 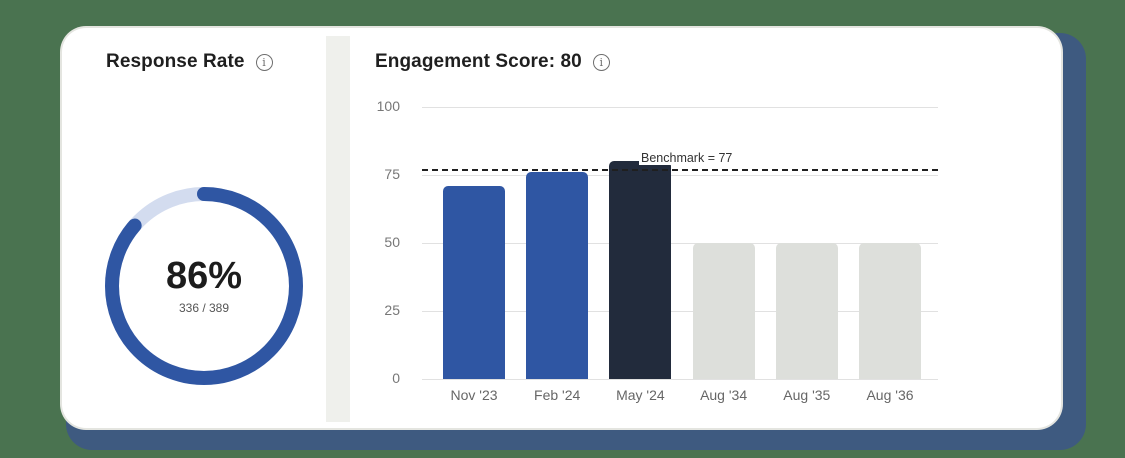 I want to click on x-axis-label: Feb '24, so click(x=557, y=395).